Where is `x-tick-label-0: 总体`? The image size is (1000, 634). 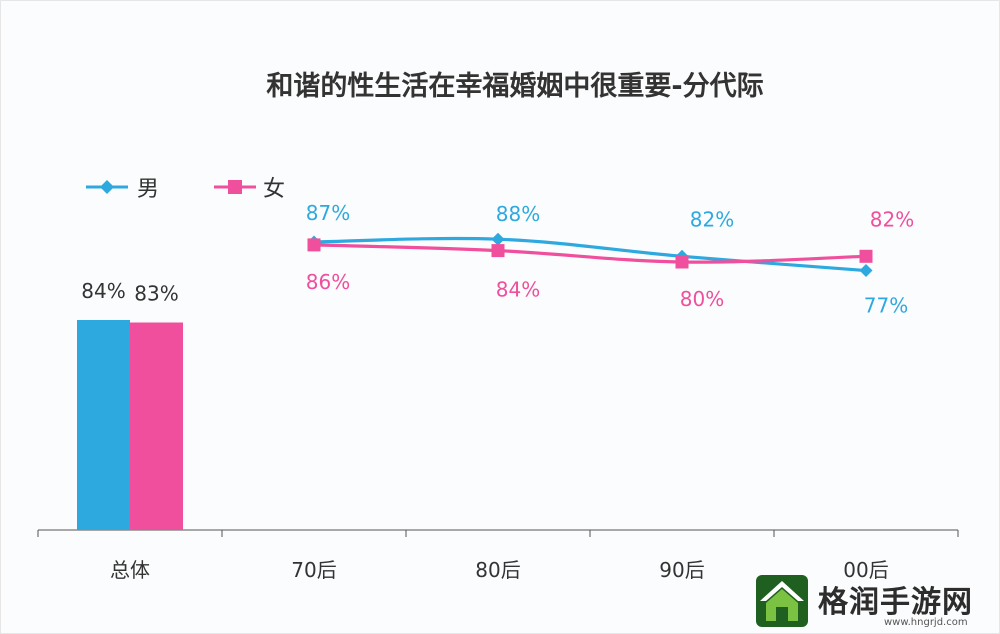
x-tick-label-0: 总体 is located at coordinates (130, 570).